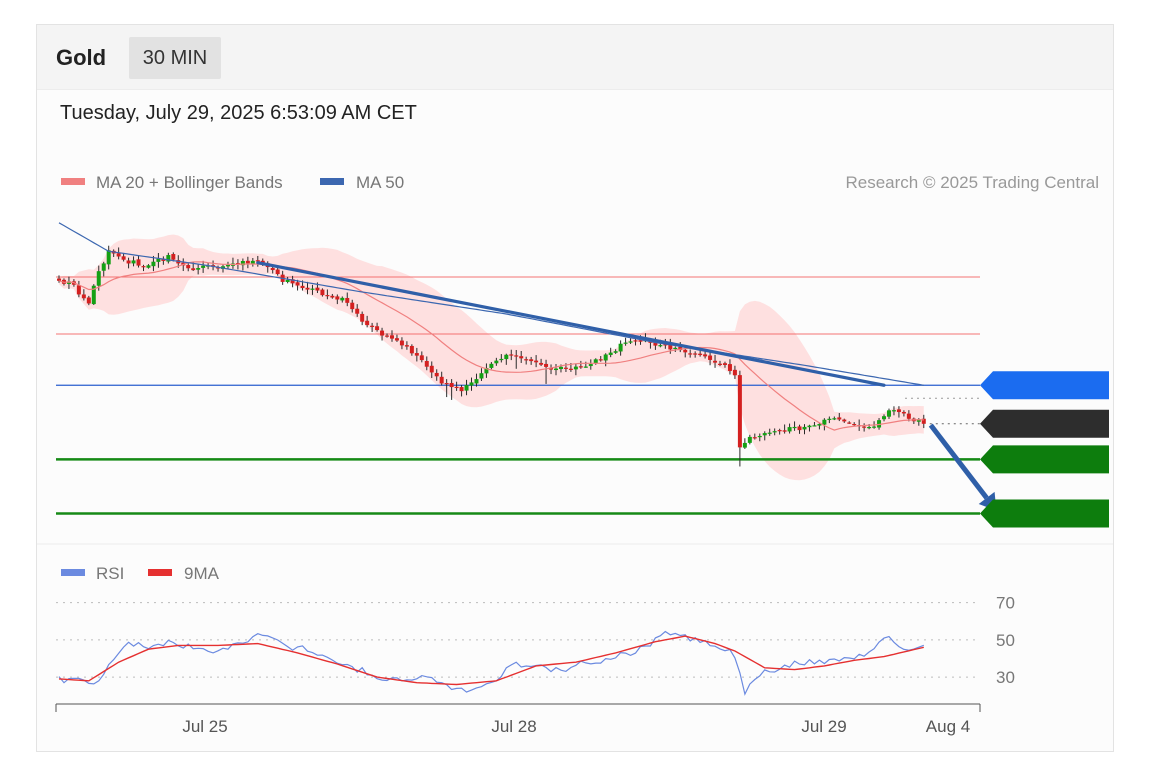  I want to click on x-tick-label: Aug 4, so click(948, 726).